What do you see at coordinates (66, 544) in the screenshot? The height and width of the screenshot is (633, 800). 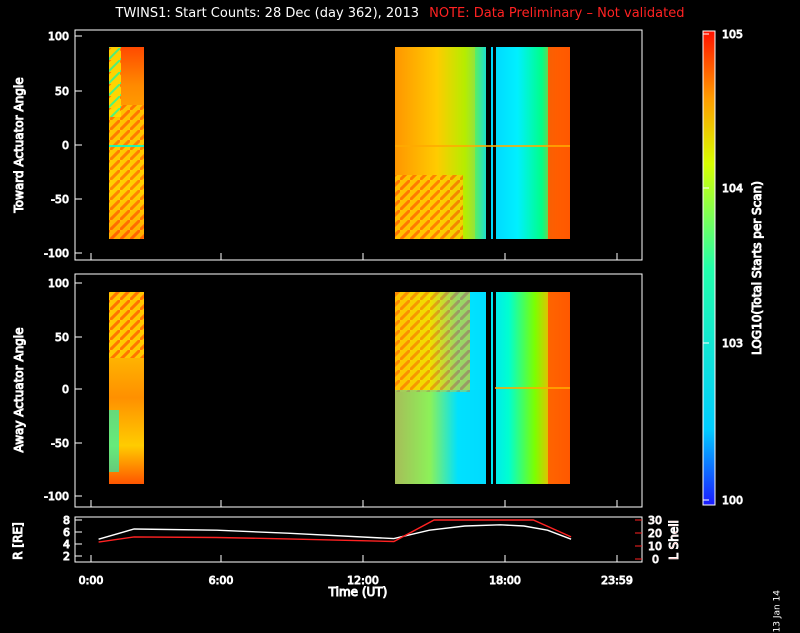 I see `line-left-label-4: 4` at bounding box center [66, 544].